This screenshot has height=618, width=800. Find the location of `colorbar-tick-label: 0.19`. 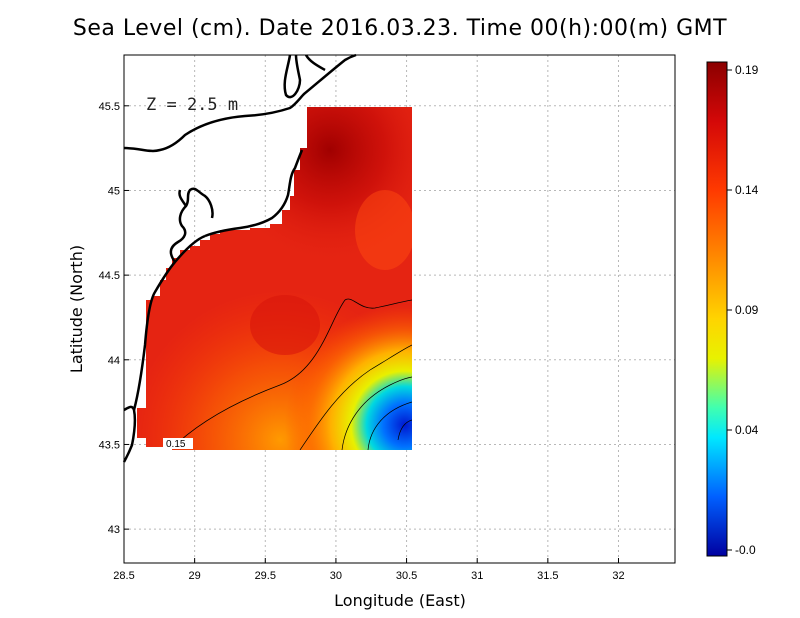

colorbar-tick-label: 0.19 is located at coordinates (747, 70).